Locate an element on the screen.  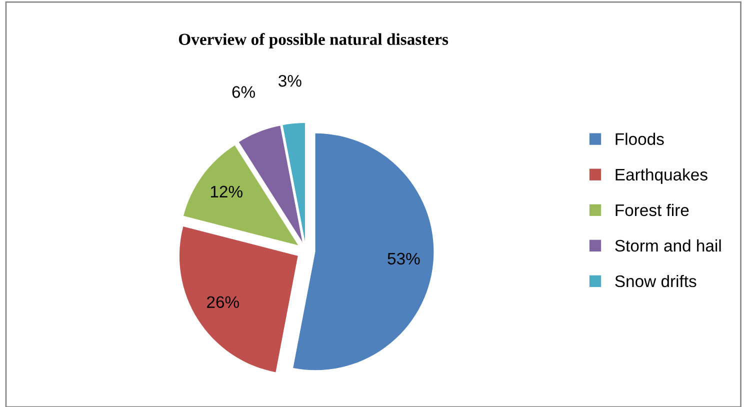
legend-label: Storm and hail is located at coordinates (668, 245).